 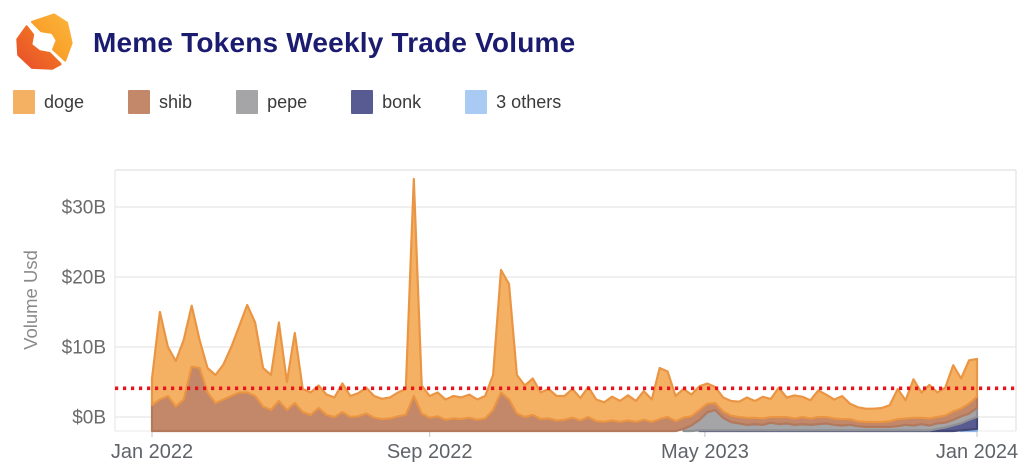 What do you see at coordinates (362, 102) in the screenshot?
I see `legend-swatch-bonk` at bounding box center [362, 102].